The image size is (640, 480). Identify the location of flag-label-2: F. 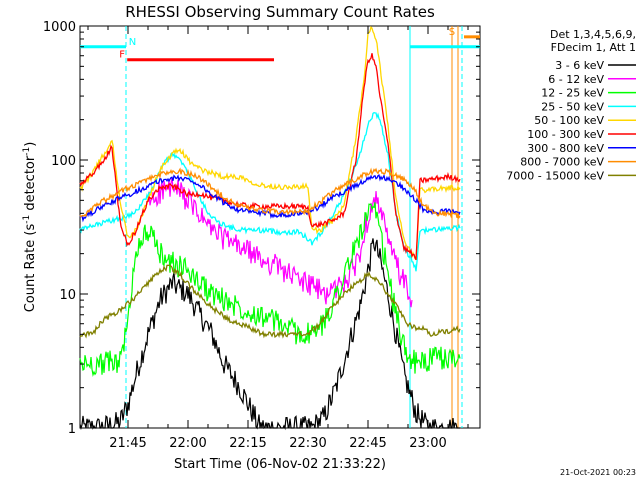
(122, 55).